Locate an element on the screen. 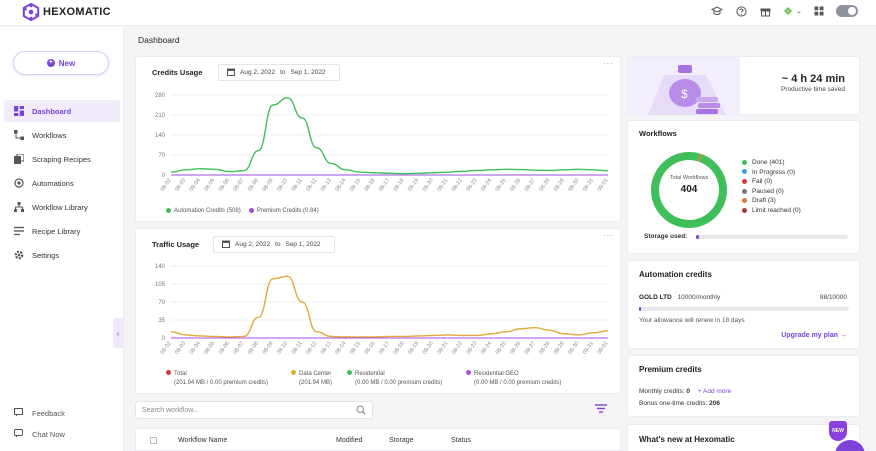  legend-label: Automation Credits (508) is located at coordinates (207, 211).